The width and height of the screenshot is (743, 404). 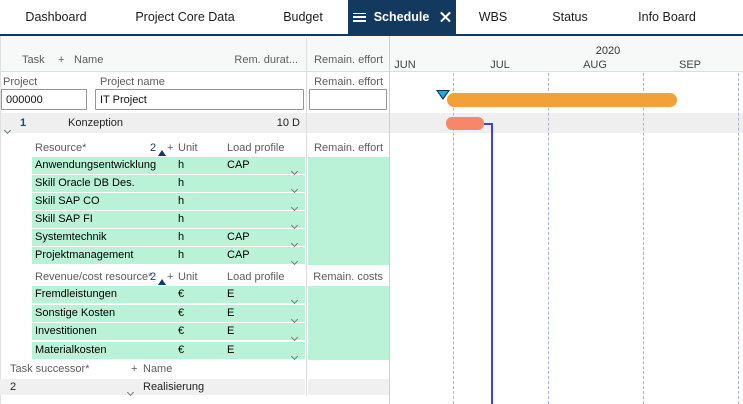 I want to click on resource-row: Skill Oracle DB Des. h, so click(x=168, y=184).